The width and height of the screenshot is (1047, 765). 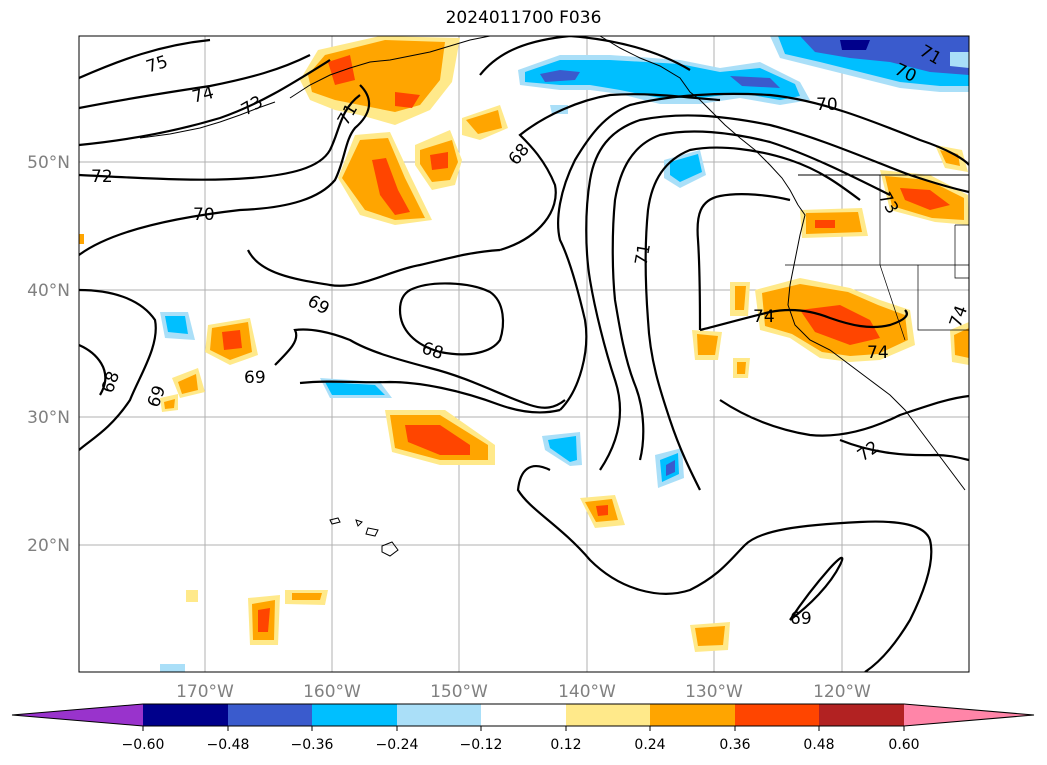 I want to click on lat-label: 20°N, so click(x=48, y=546).